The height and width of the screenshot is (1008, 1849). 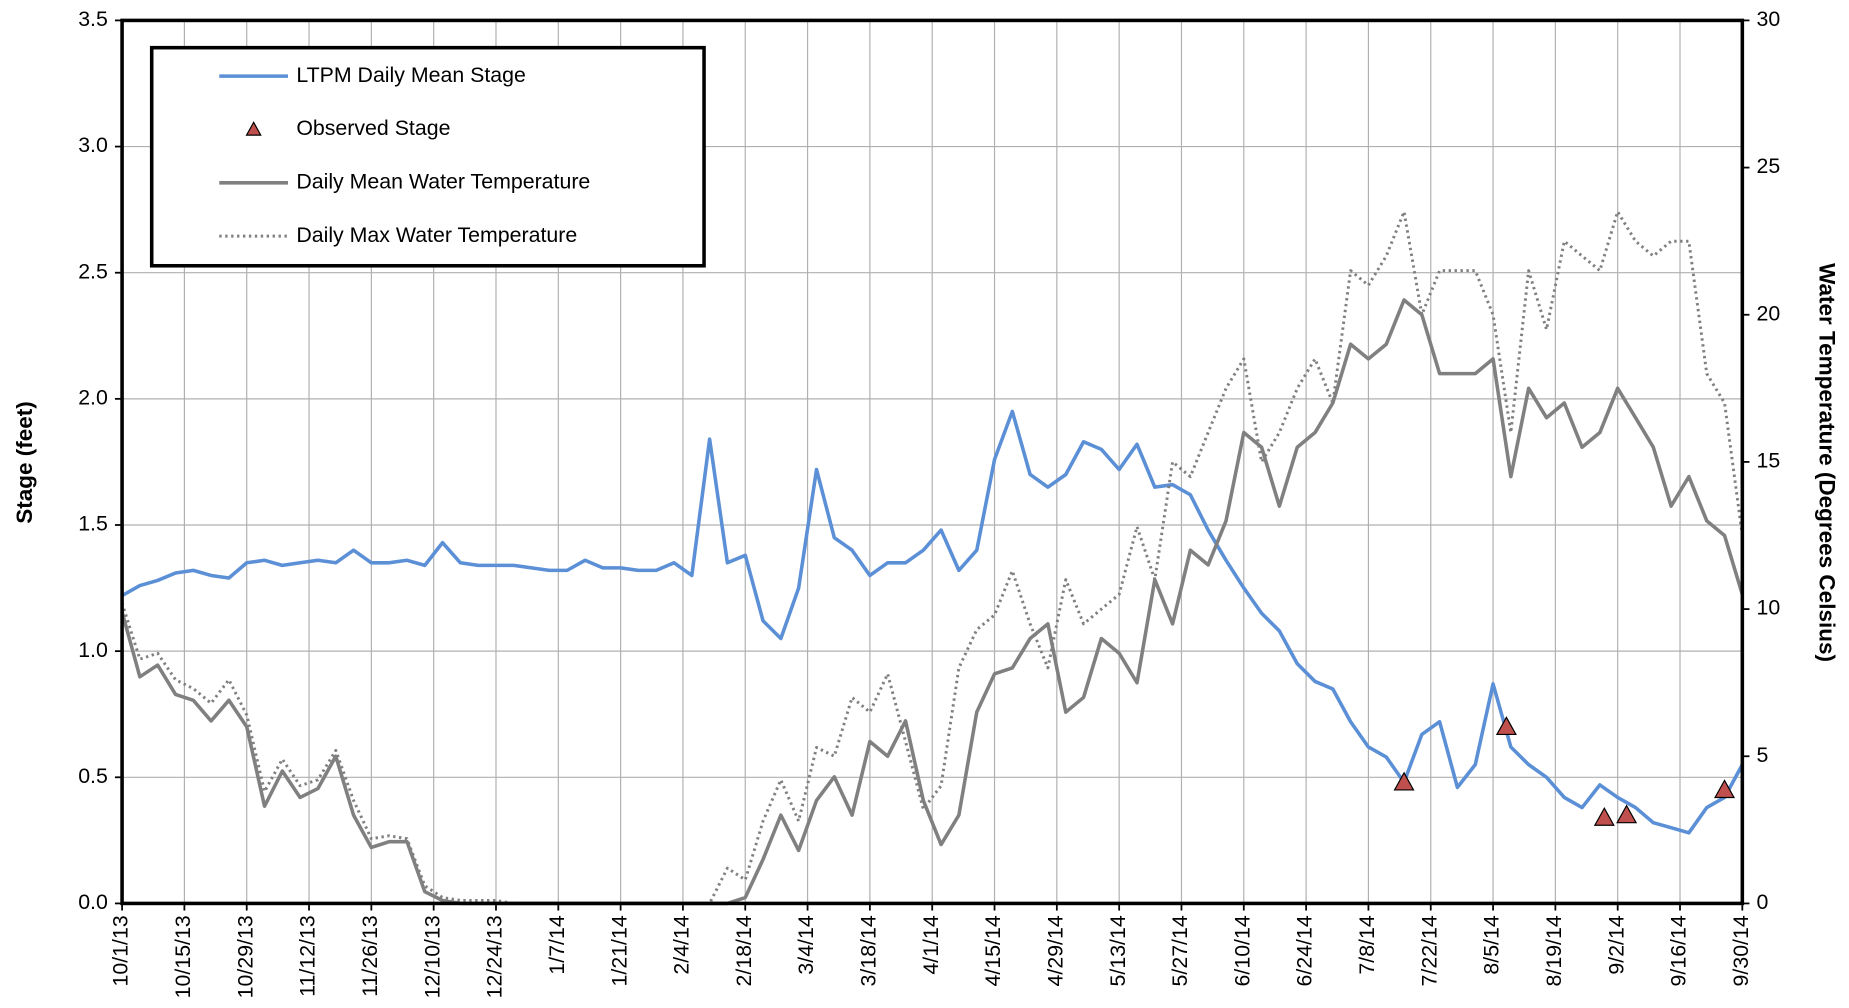 I want to click on y-tick-label: 1.0, so click(x=93, y=650).